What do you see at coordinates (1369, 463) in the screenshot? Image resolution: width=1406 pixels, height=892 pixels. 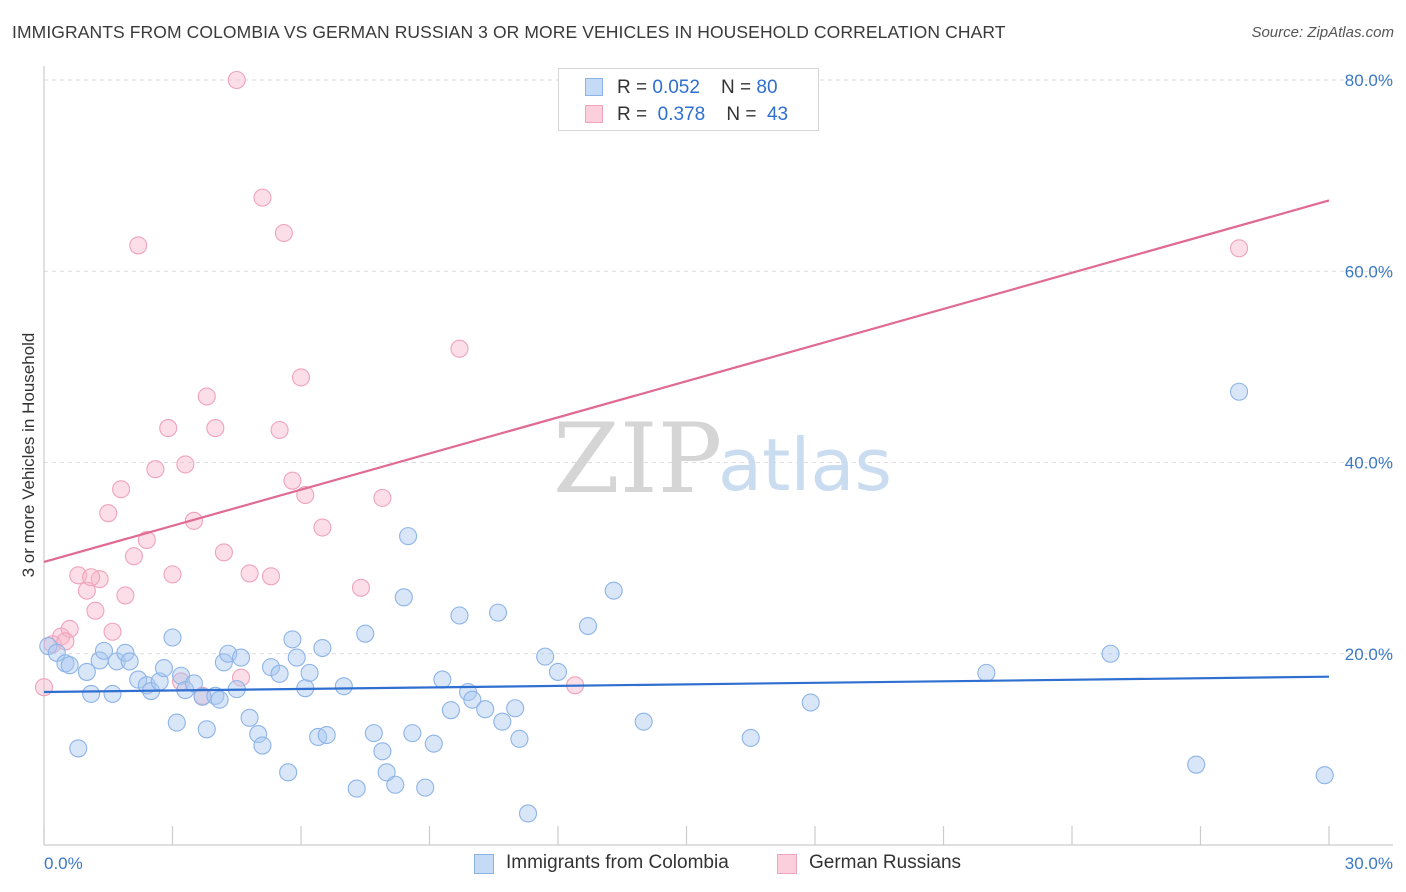 I see `y-tick-label: 40.0%` at bounding box center [1369, 463].